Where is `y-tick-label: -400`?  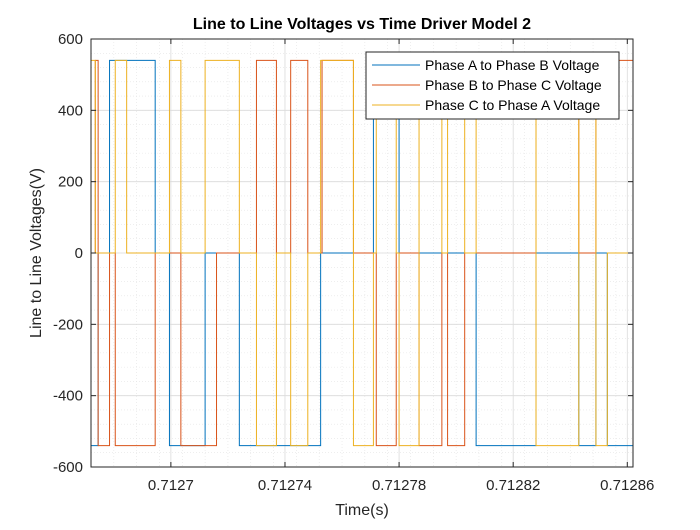
y-tick-label: -400 is located at coordinates (68, 396).